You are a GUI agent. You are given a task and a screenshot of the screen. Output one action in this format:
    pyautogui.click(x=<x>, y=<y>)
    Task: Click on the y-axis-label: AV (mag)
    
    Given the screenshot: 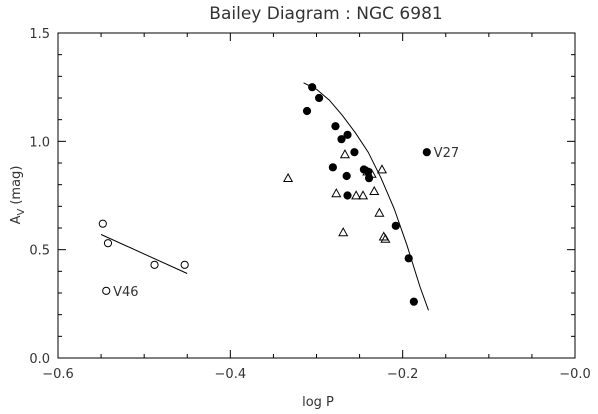 What is the action you would take?
    pyautogui.click(x=18, y=195)
    